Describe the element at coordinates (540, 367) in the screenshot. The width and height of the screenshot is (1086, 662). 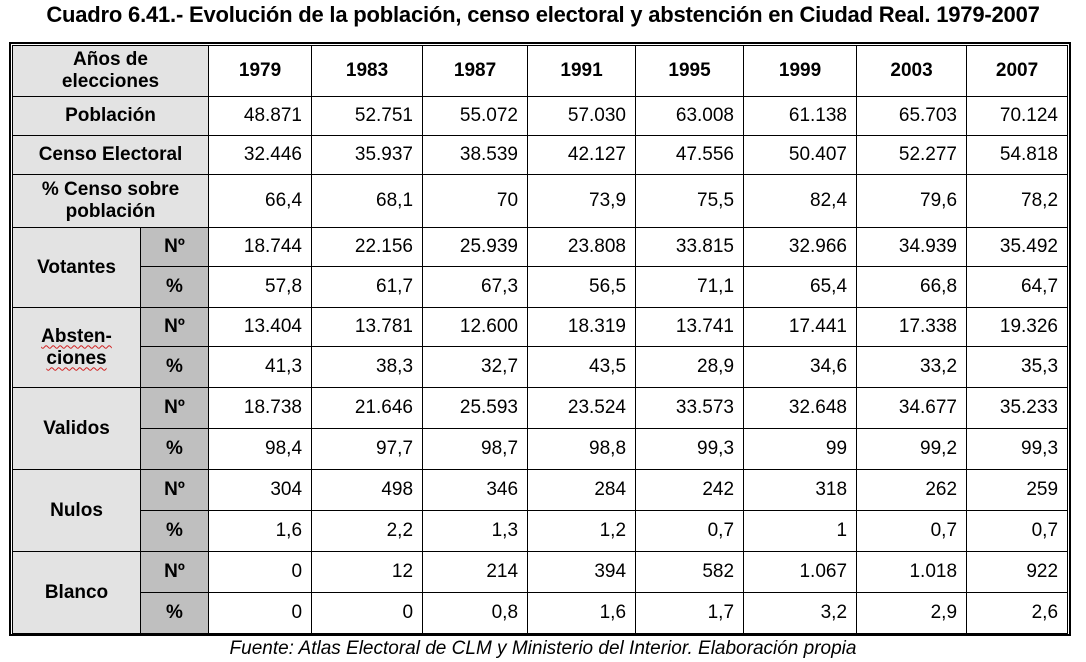
I see `row-abstenciones-pct: % 41,3 38,3 32,7 43,5 28,9 34,6 33,2 35,3` at that location.